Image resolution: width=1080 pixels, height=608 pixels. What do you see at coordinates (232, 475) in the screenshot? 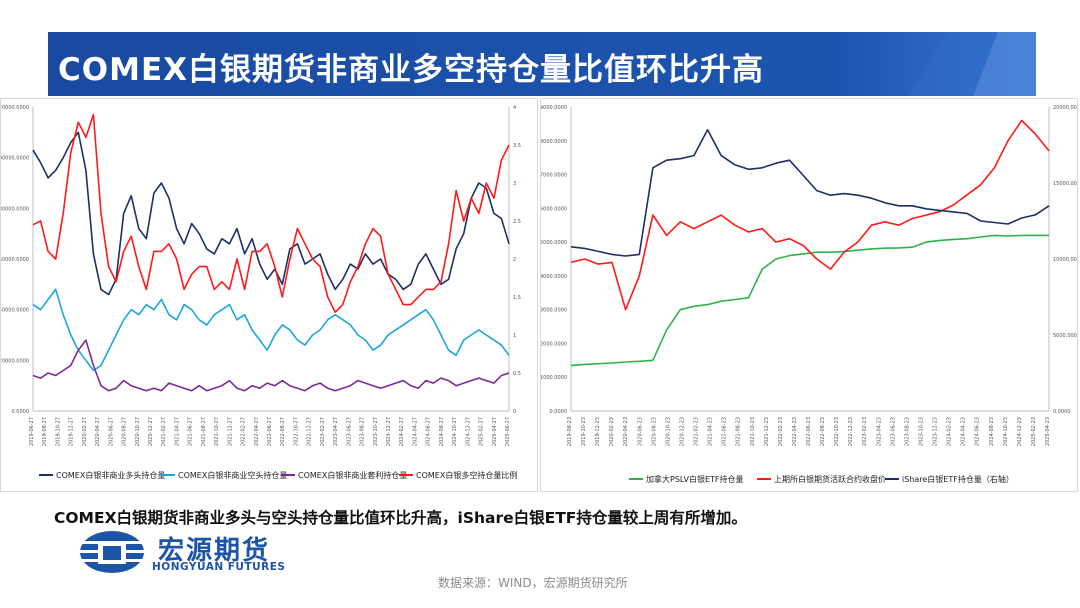
I see `legend-label: COMEX白银非商业空头持仓量` at bounding box center [232, 475].